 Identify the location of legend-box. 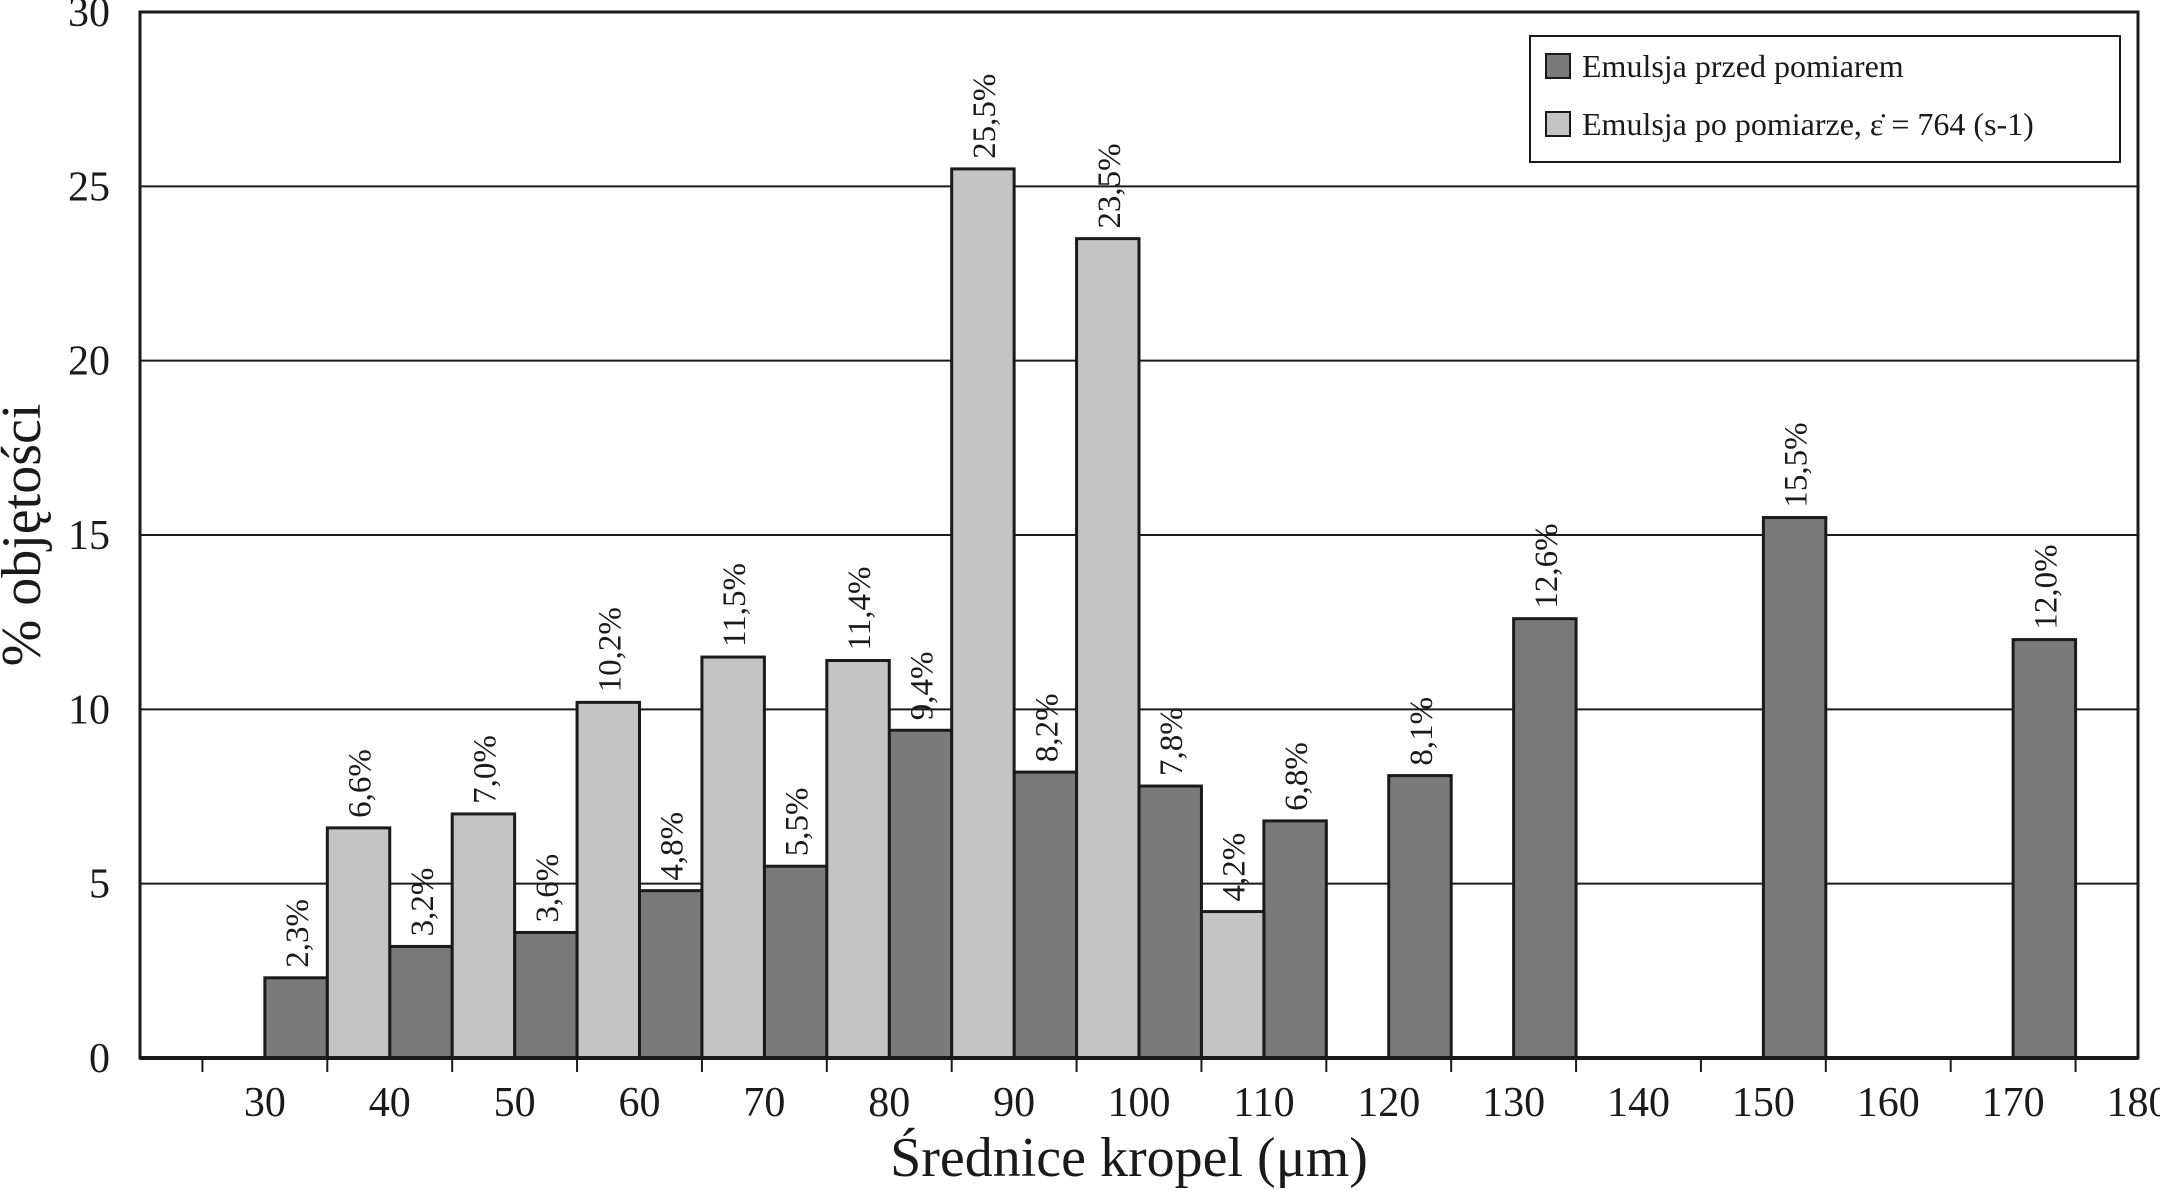
(1825, 99).